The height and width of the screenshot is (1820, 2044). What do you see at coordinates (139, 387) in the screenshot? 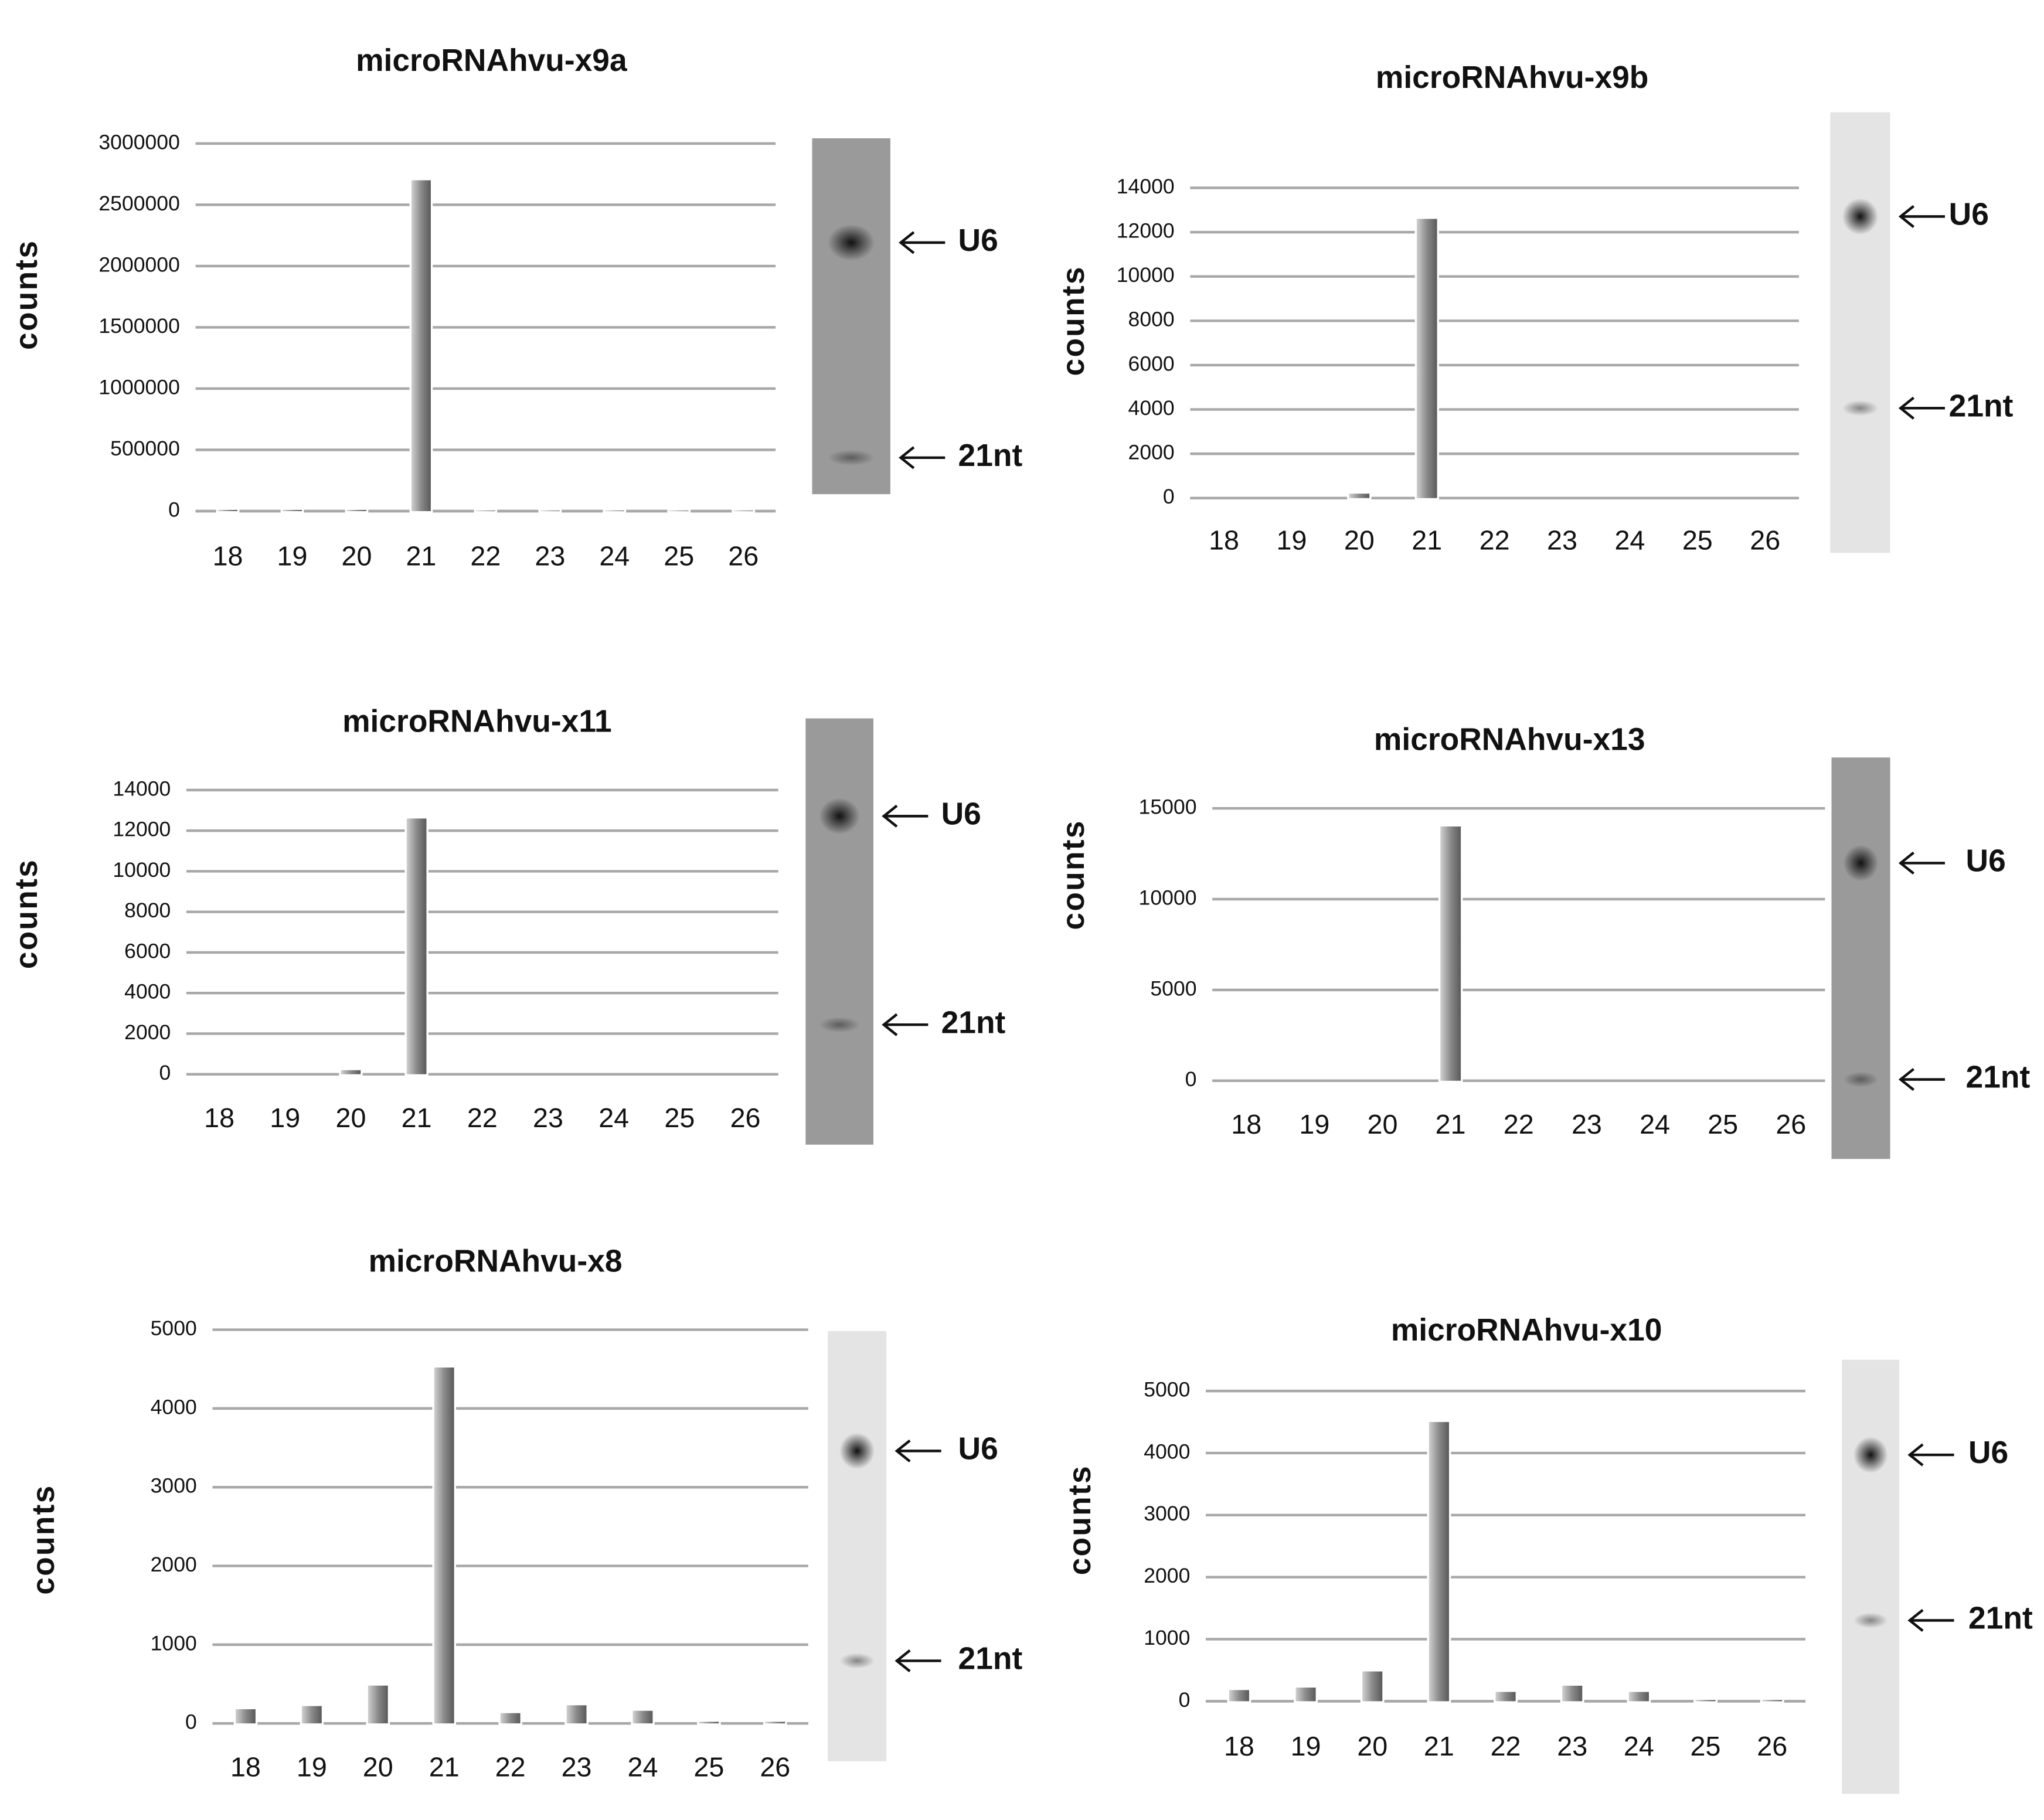
I see `y-tick-label: 1000000` at bounding box center [139, 387].